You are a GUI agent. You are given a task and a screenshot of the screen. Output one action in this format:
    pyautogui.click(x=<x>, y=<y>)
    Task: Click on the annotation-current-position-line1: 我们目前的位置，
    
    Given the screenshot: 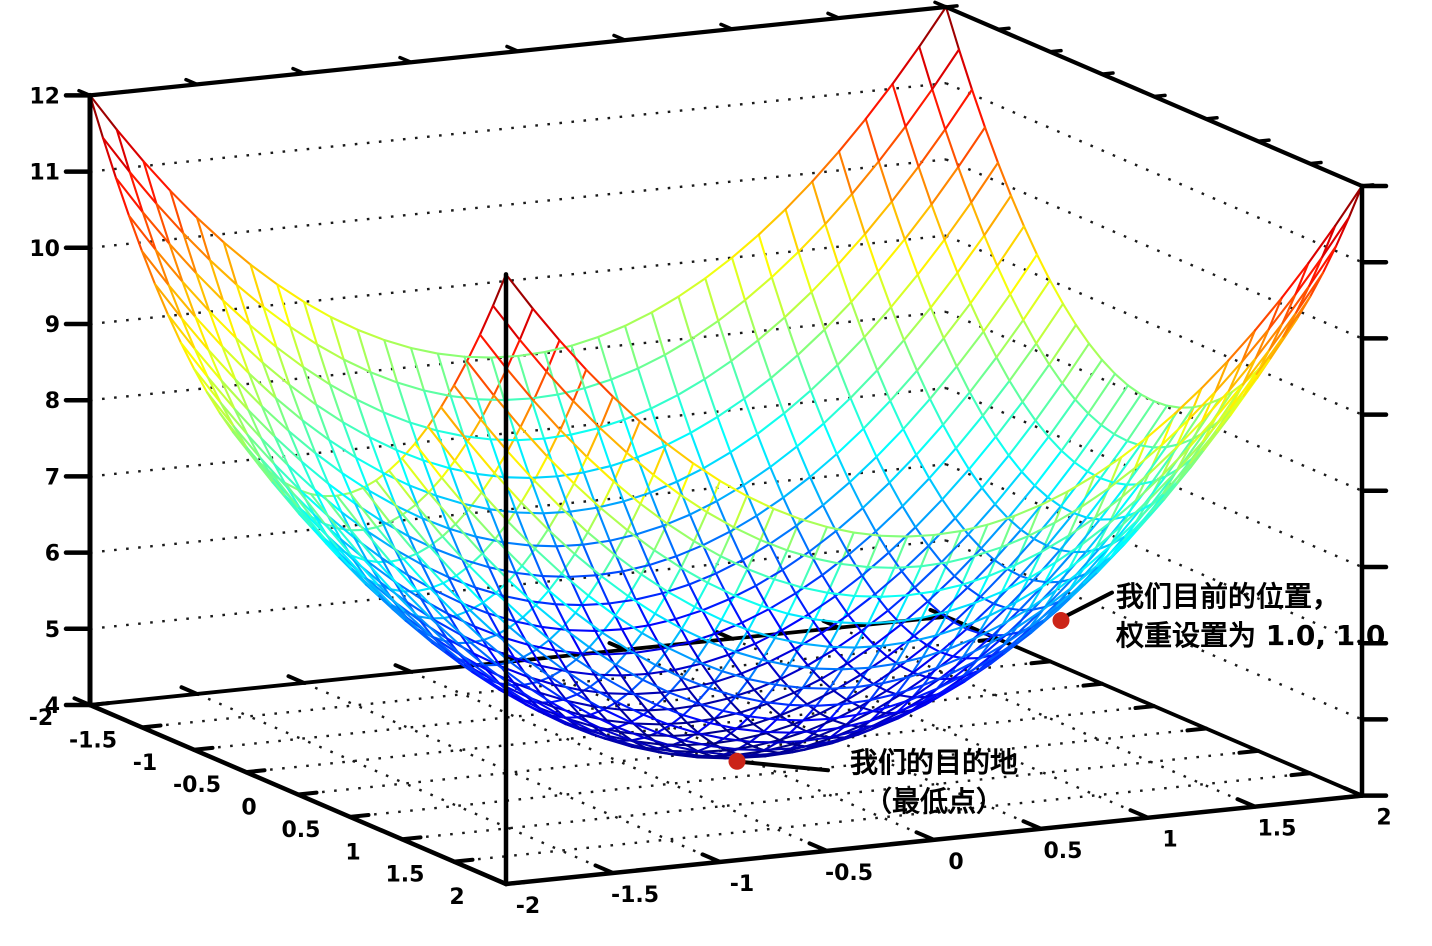 What is the action you would take?
    pyautogui.click(x=1228, y=596)
    